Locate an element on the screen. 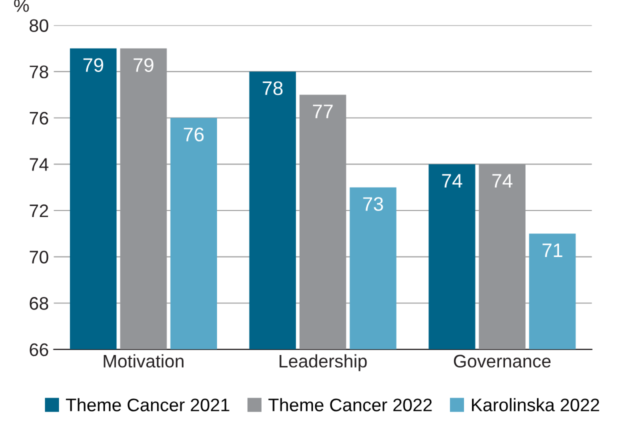 This screenshot has height=421, width=633. y-tick-label: 80 is located at coordinates (39, 25).